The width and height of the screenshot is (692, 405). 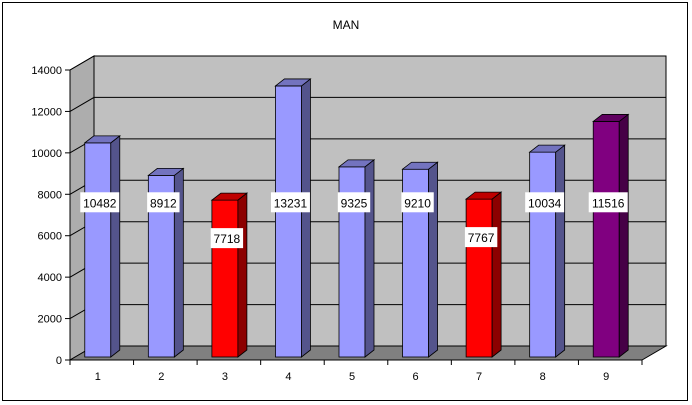 I want to click on data-label: 7718, so click(x=227, y=238).